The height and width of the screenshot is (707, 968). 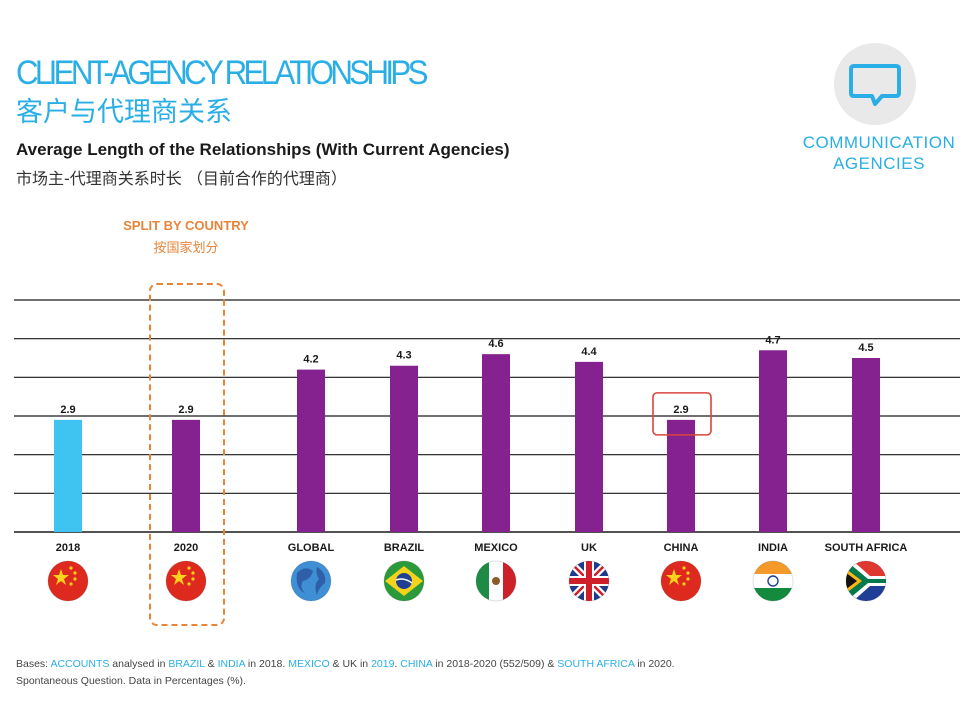 I want to click on page-title: CLIENT-AGENCY RELATIONSHIPS, so click(x=222, y=73).